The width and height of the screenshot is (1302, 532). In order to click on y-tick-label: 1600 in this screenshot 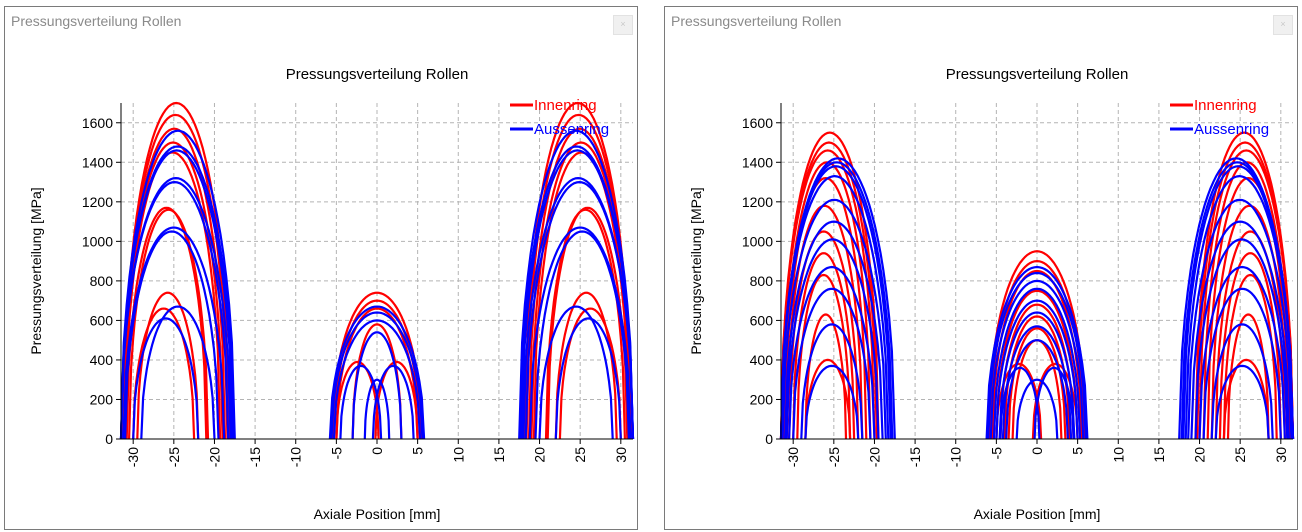, I will do `click(757, 123)`.